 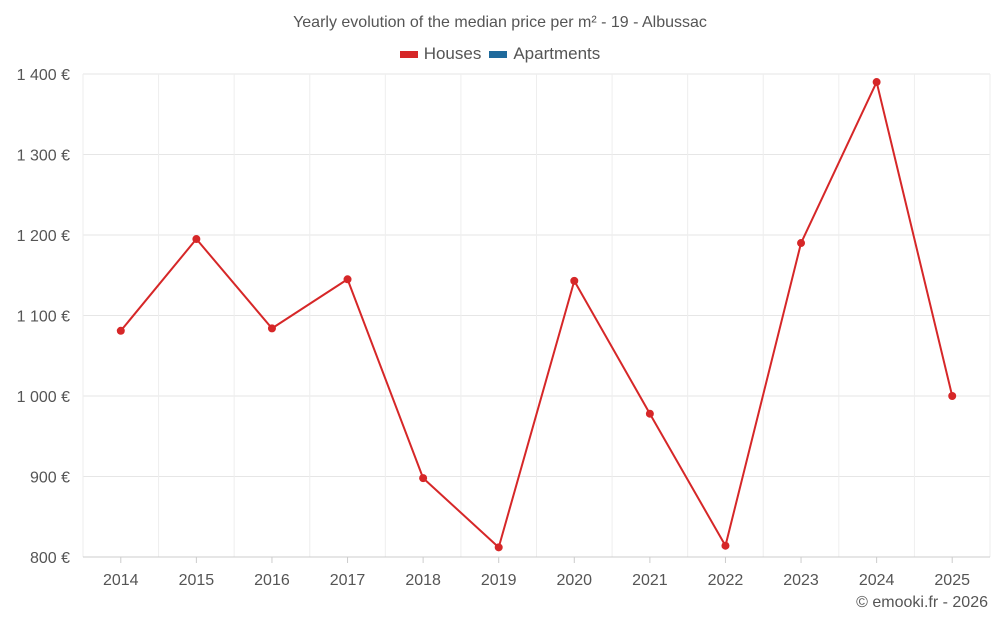 What do you see at coordinates (121, 580) in the screenshot?
I see `x-tick-label: 2014` at bounding box center [121, 580].